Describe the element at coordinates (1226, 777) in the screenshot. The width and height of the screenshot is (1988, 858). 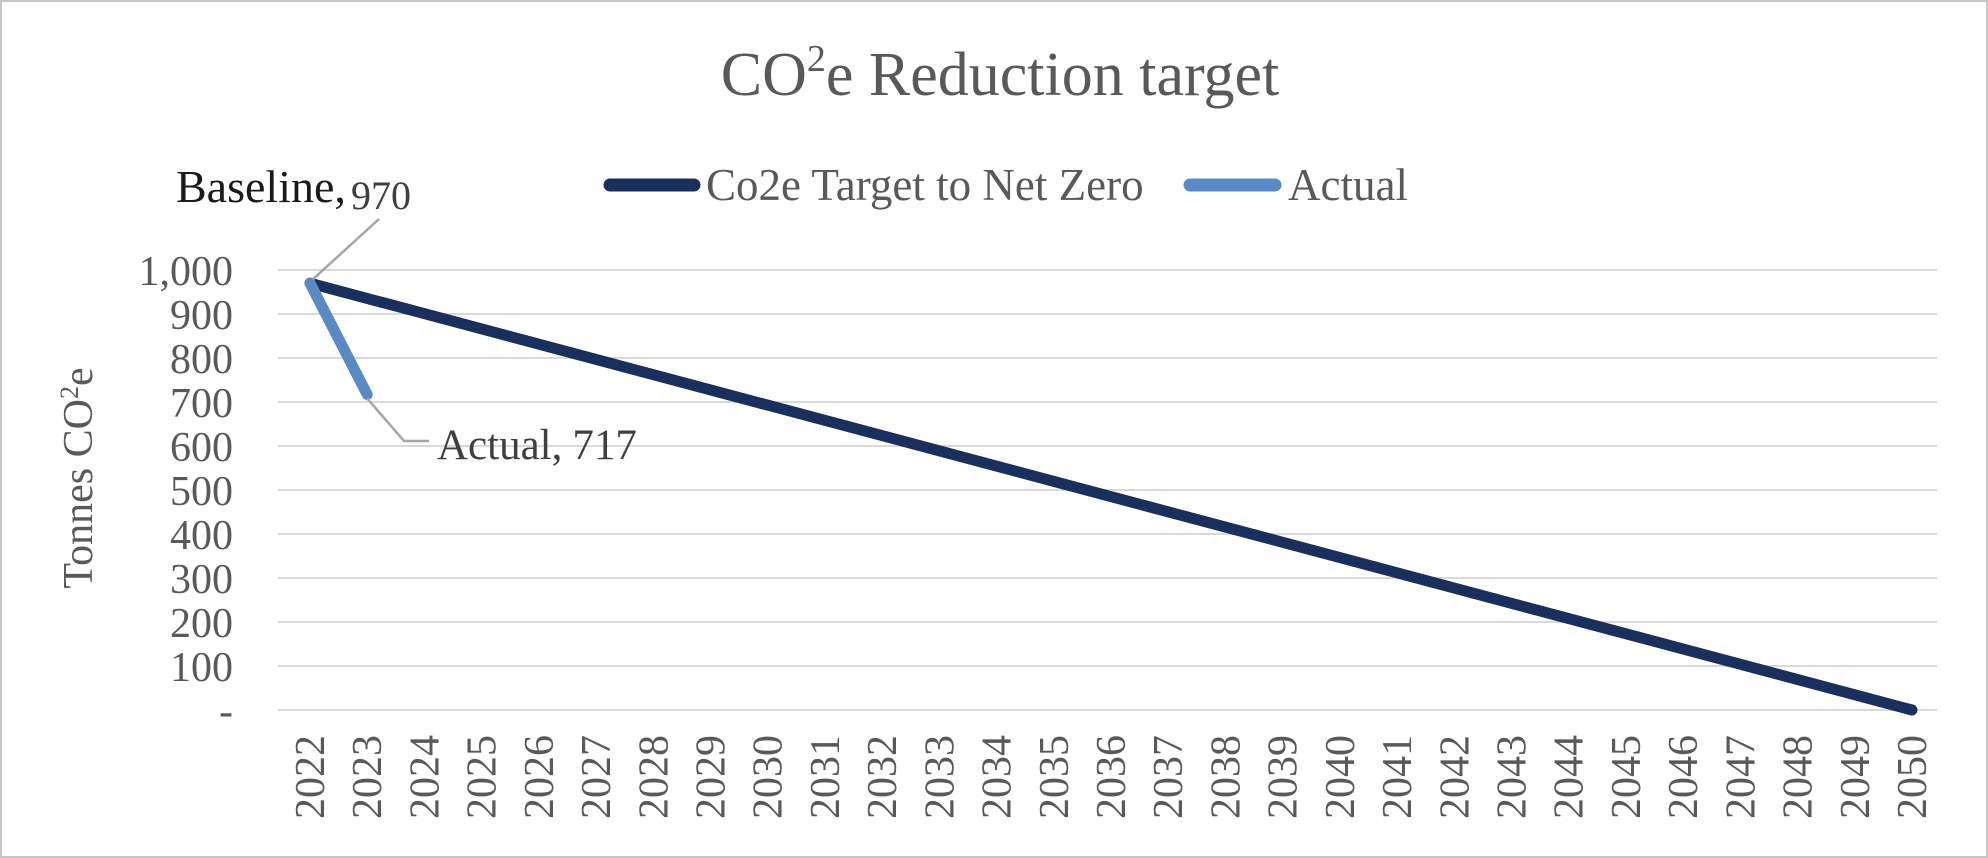
I see `x-tick-label: 2038` at that location.